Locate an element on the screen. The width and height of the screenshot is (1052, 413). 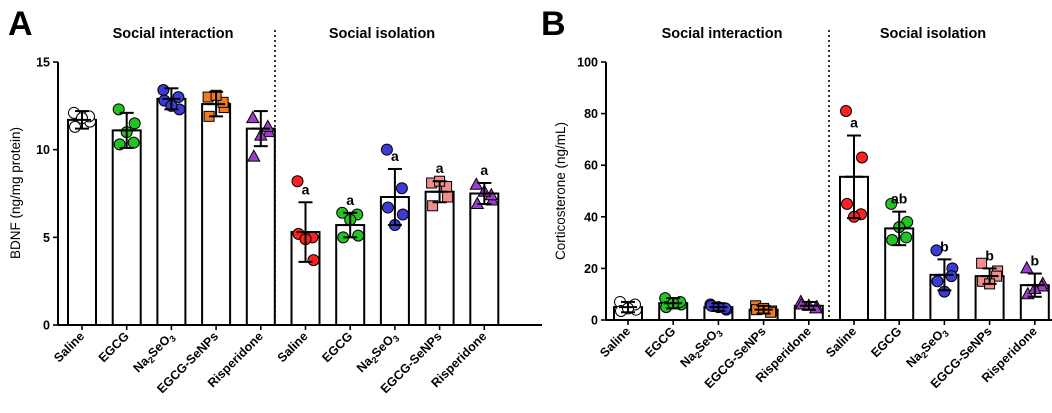
panel-b-y-tick-label: 100 is located at coordinates (587, 63).